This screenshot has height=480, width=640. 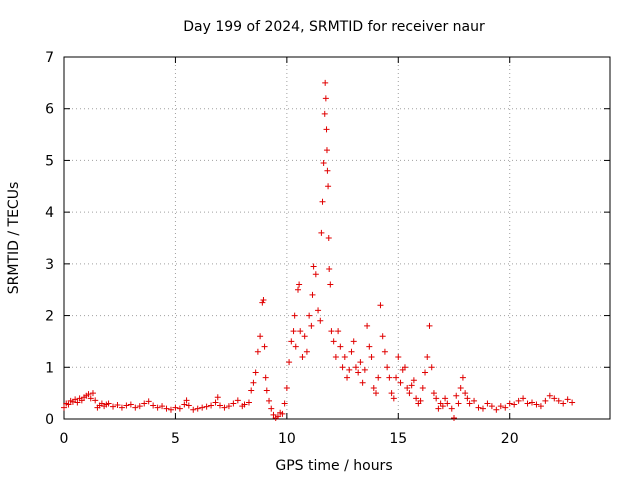 I want to click on y-tick-label: 6, so click(x=49, y=110).